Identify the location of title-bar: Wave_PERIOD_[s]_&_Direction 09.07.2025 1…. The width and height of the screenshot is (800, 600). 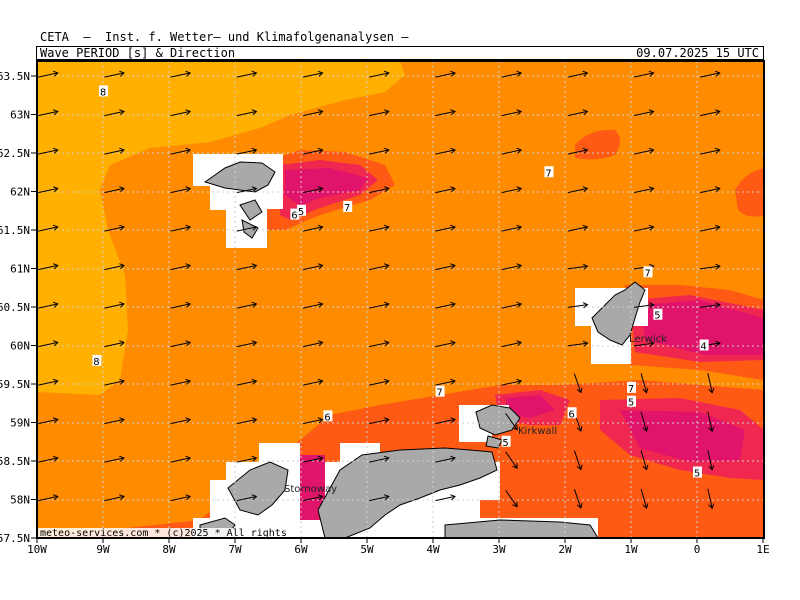
(400, 53).